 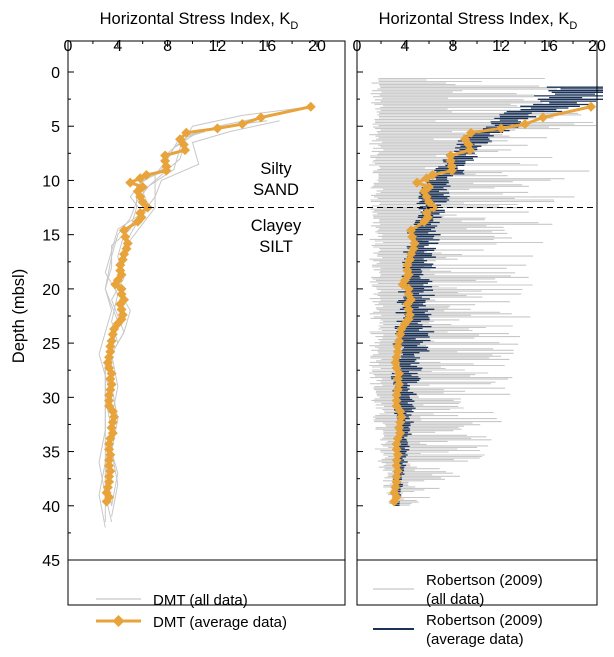 I want to click on silt-label: SILT, so click(x=276, y=247).